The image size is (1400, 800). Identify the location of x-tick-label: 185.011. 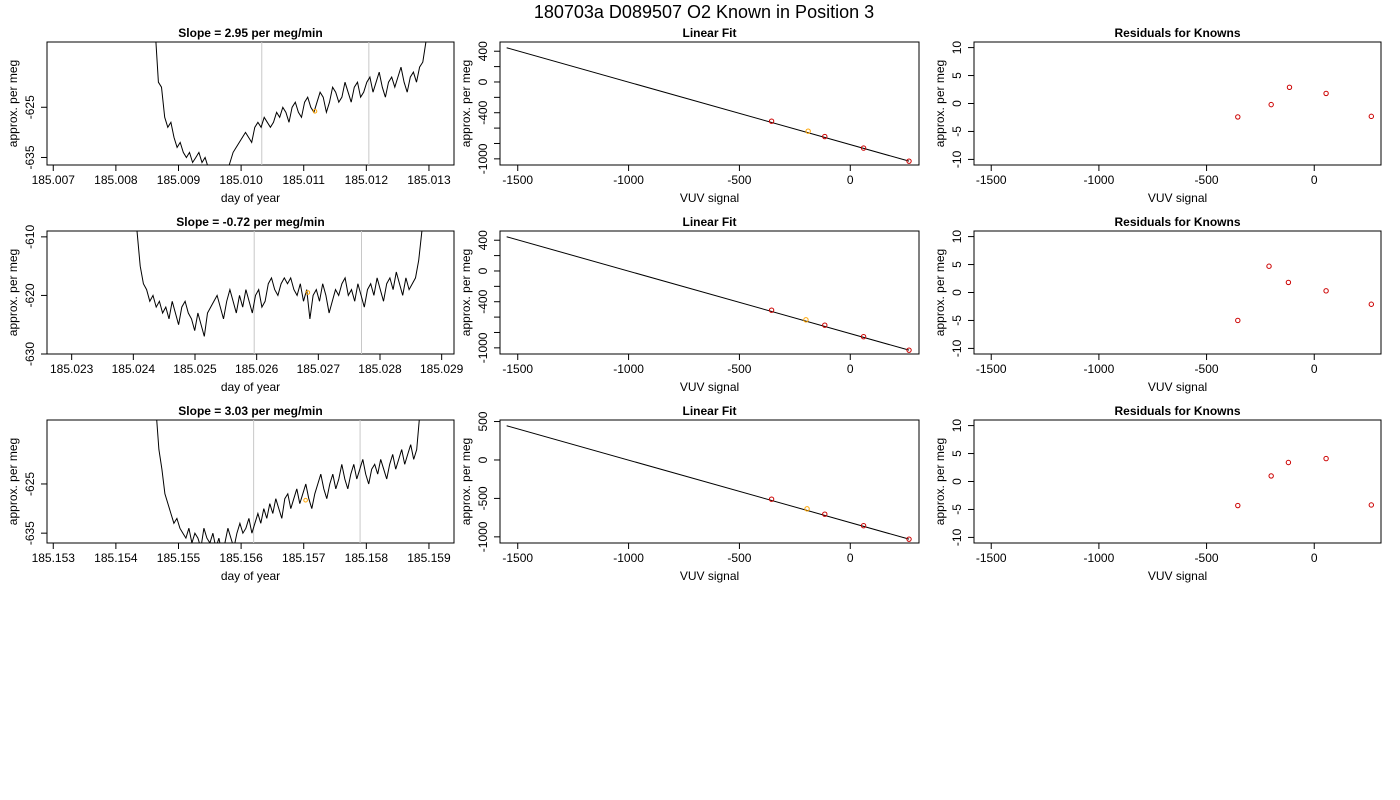
(303, 180).